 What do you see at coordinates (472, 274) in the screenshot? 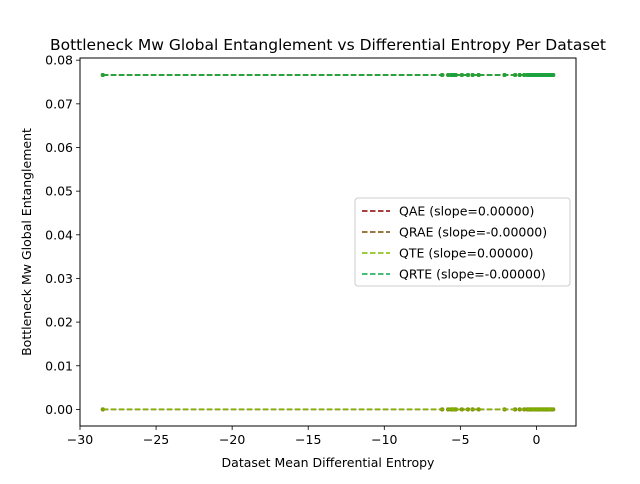
I see `legend-label: QRTE (slope=-0.00000)` at bounding box center [472, 274].